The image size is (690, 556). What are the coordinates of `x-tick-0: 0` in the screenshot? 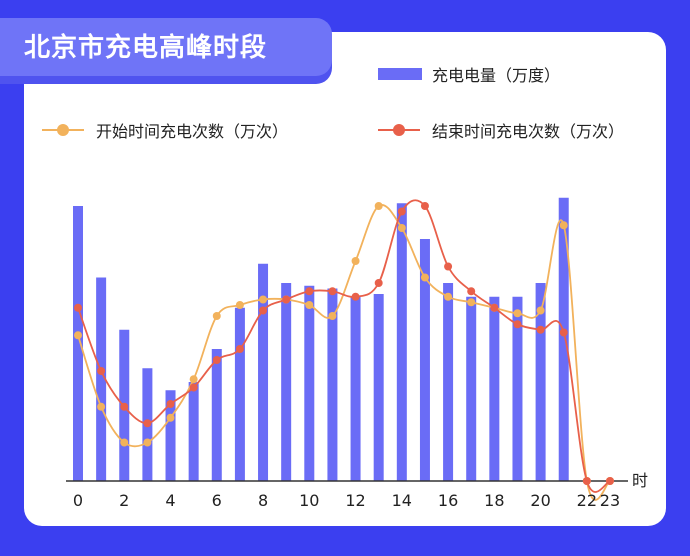 It's located at (78, 500).